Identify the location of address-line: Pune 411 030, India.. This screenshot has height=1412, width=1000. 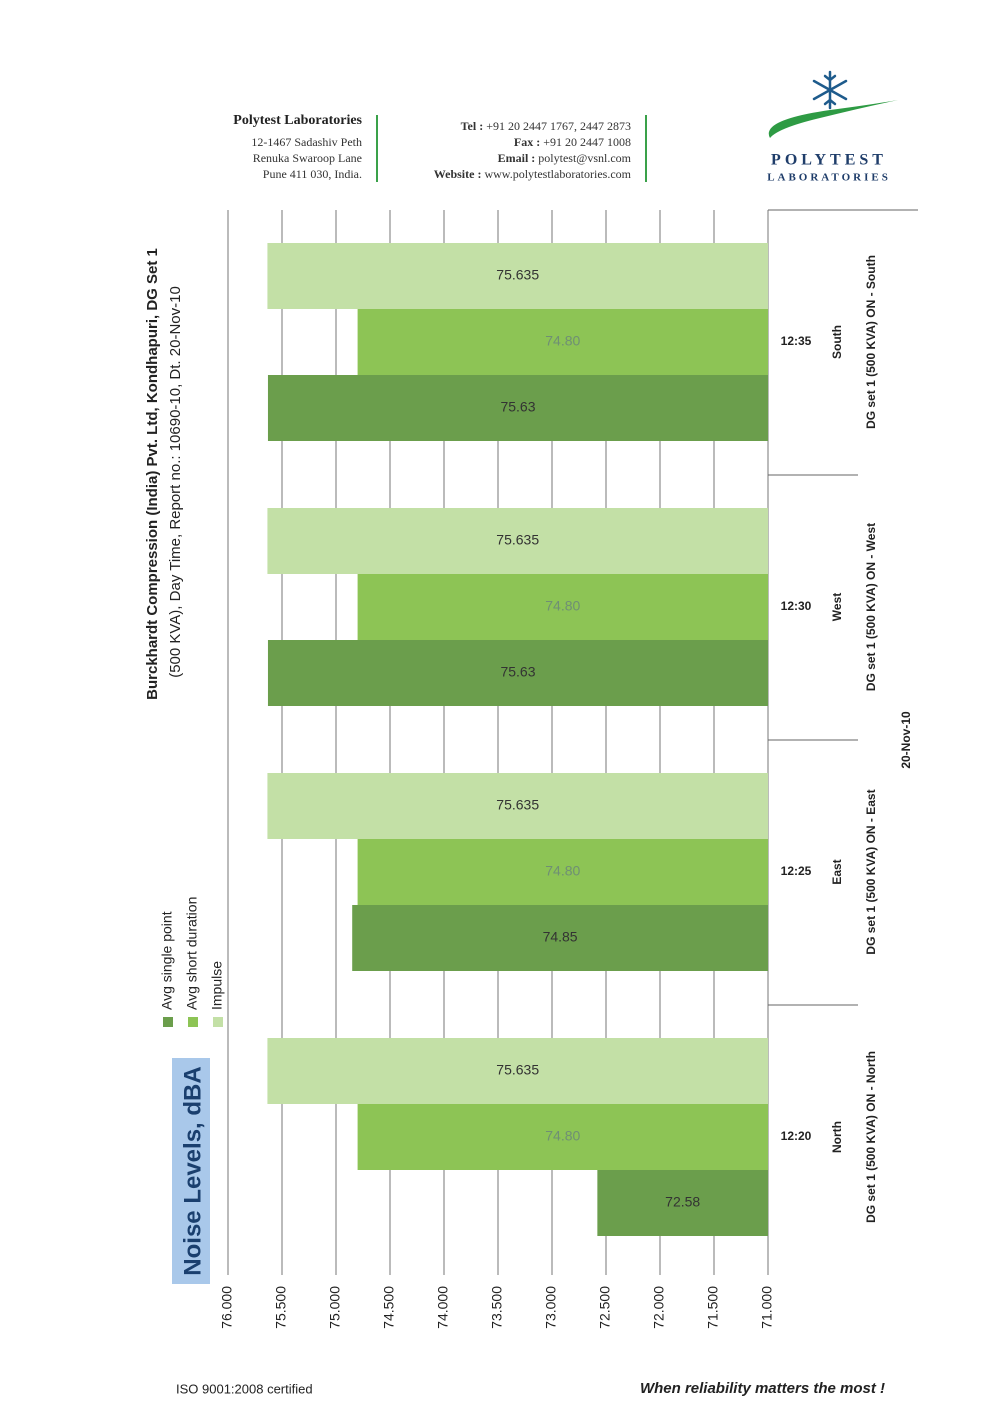
(312, 174).